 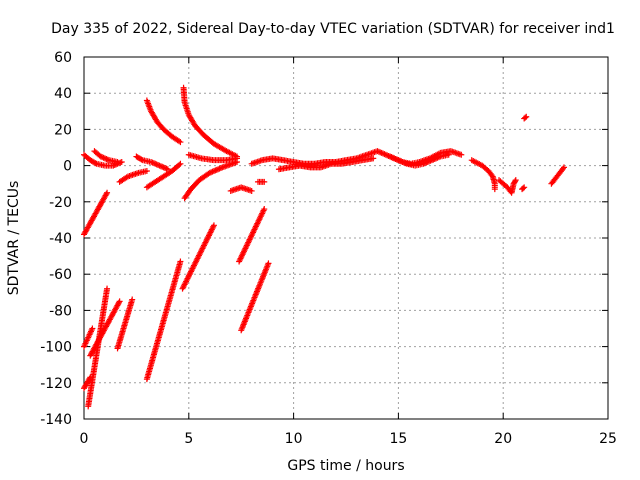 What do you see at coordinates (419, 160) in the screenshot?
I see `series-arc-x` at bounding box center [419, 160].